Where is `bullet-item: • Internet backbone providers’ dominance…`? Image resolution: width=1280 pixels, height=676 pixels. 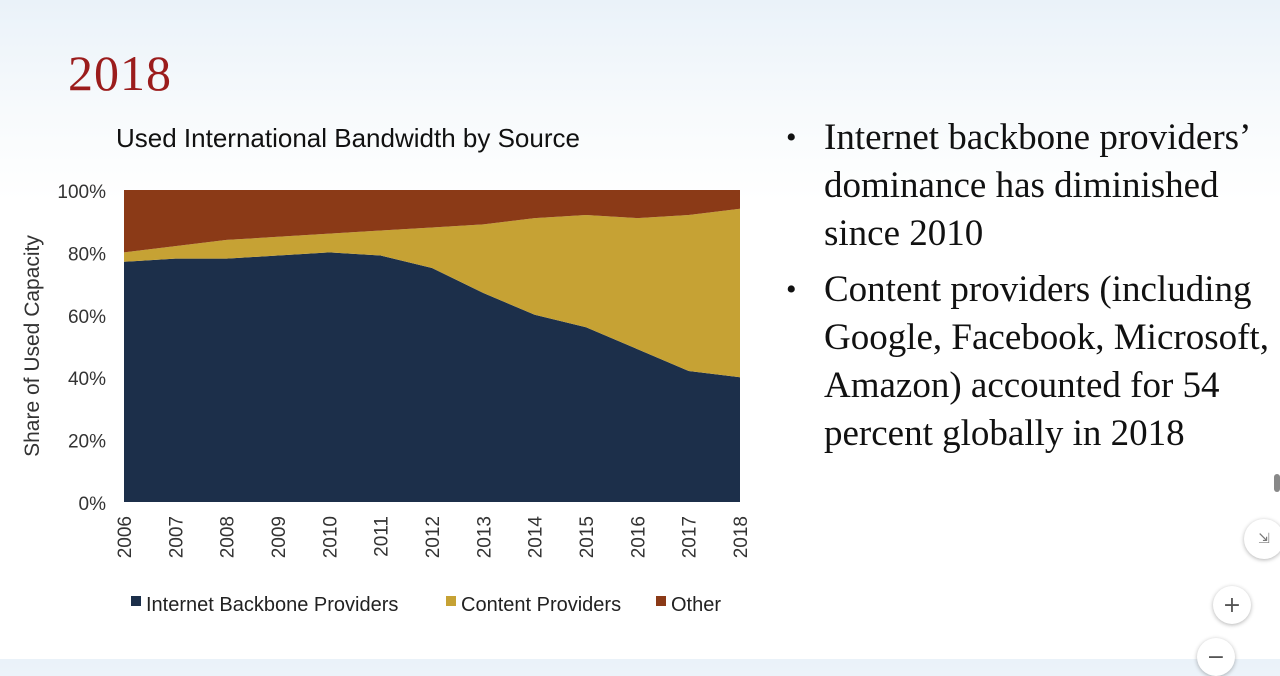
bullet-item: • Internet backbone providers’ dominance… is located at coordinates (1031, 186).